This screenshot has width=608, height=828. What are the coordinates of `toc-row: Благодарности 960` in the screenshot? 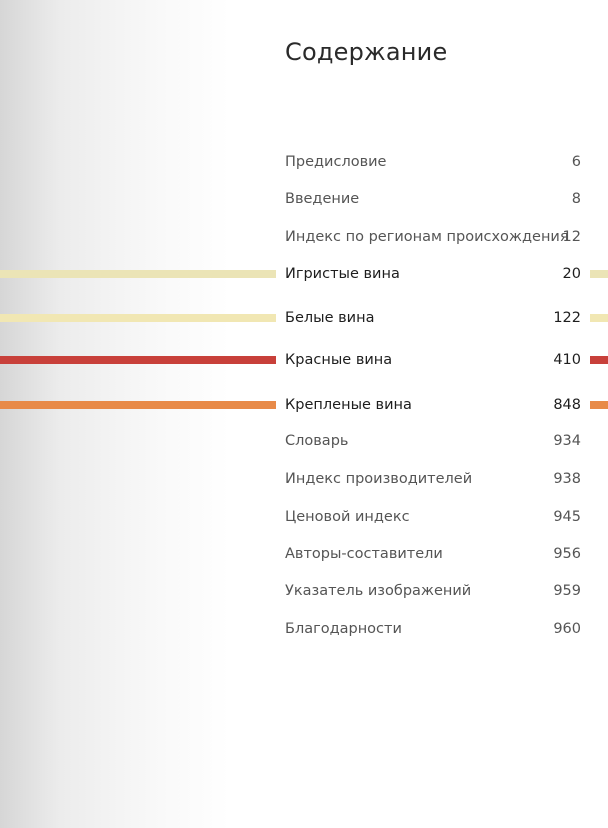 It's located at (304, 629).